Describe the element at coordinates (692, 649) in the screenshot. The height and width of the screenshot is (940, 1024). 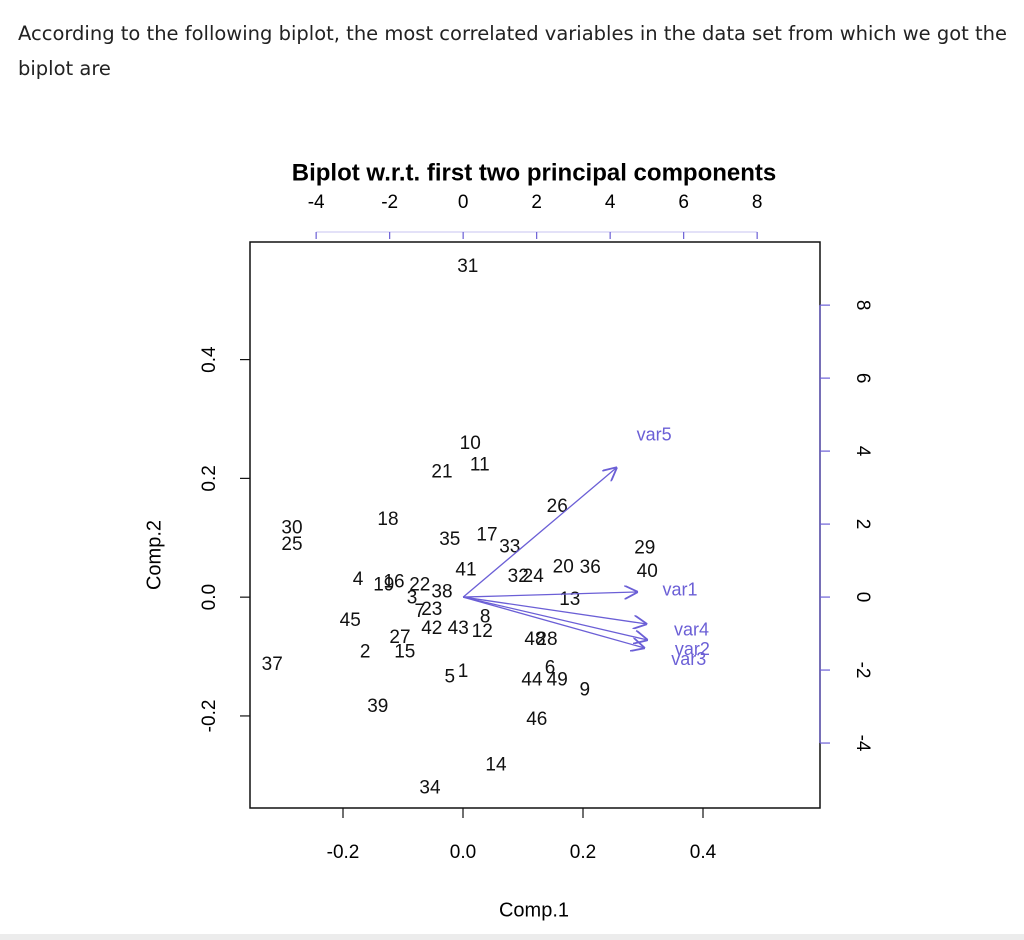
I see `loading-label: var2` at that location.